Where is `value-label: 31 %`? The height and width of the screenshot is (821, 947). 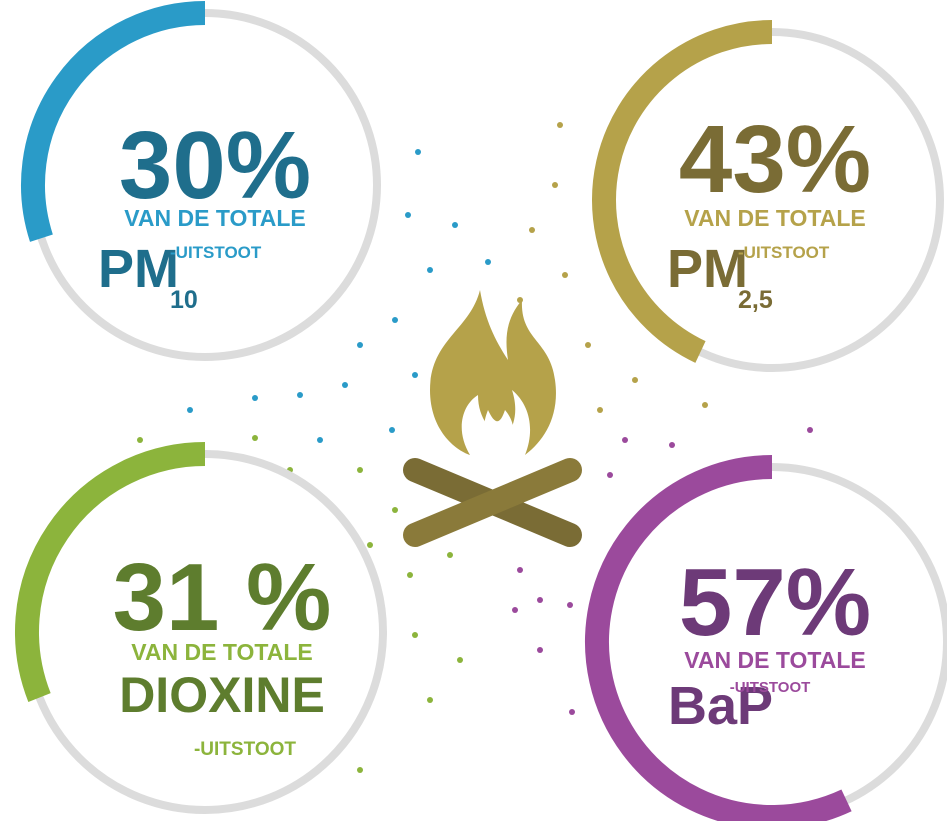
value-label: 31 % is located at coordinates (222, 597).